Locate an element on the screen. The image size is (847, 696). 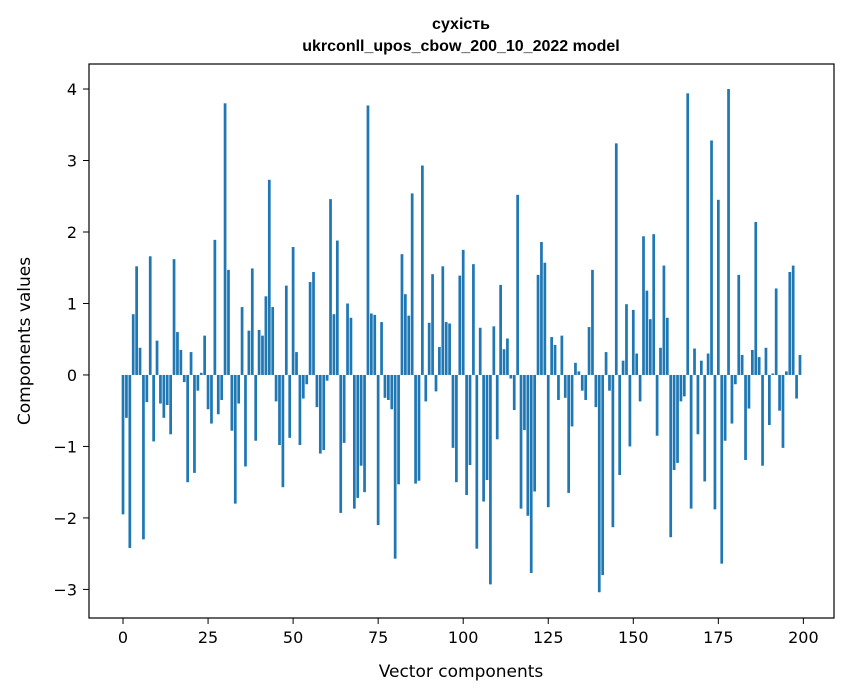
chart-title-line-1: сухість is located at coordinates (461, 24).